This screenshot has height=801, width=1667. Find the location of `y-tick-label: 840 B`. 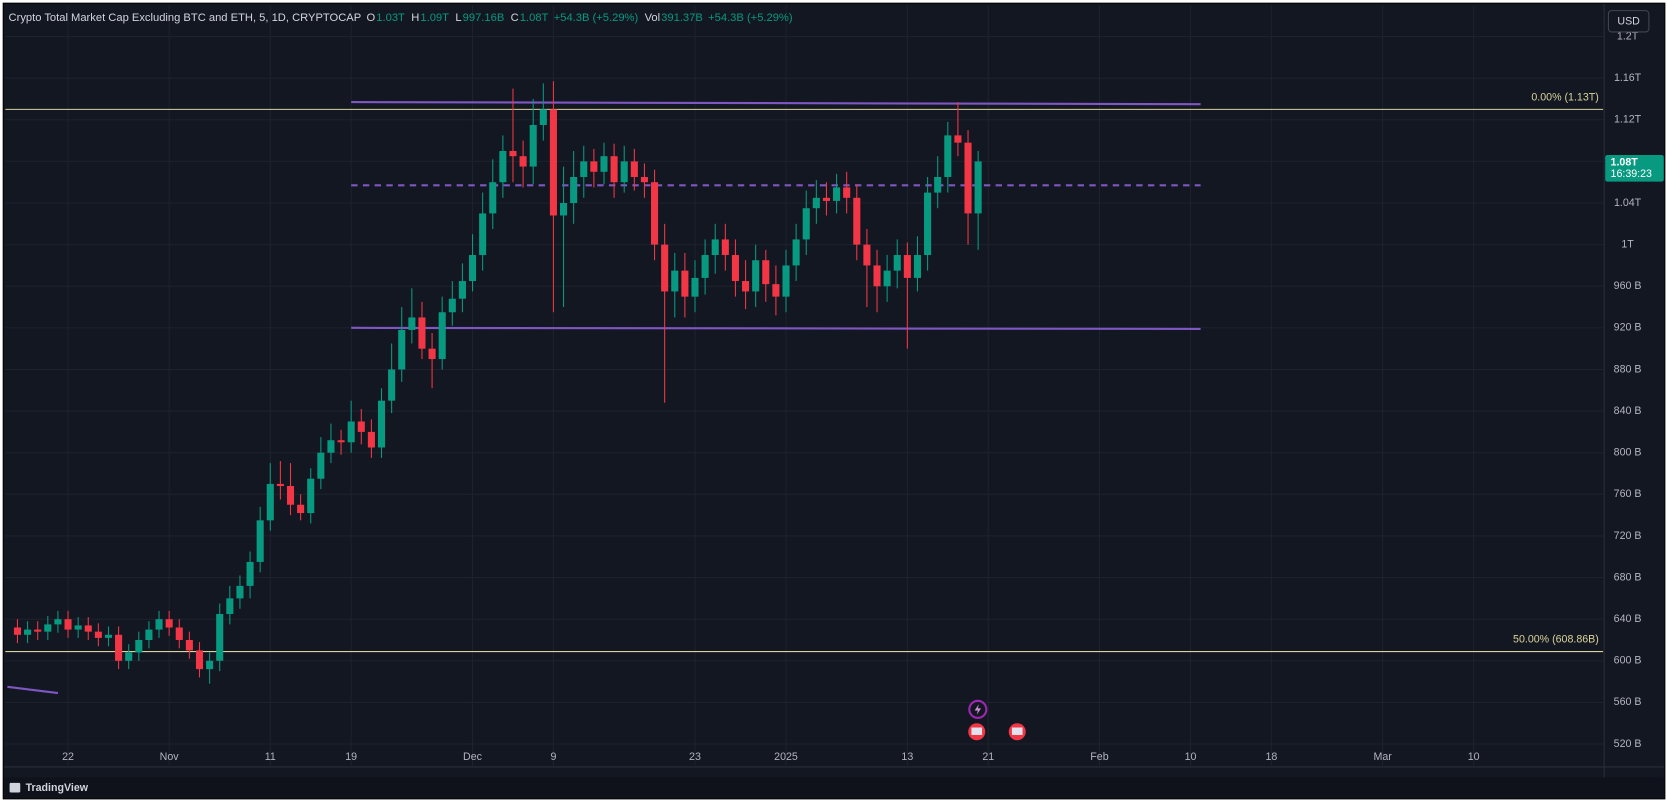

y-tick-label: 840 B is located at coordinates (1628, 411).